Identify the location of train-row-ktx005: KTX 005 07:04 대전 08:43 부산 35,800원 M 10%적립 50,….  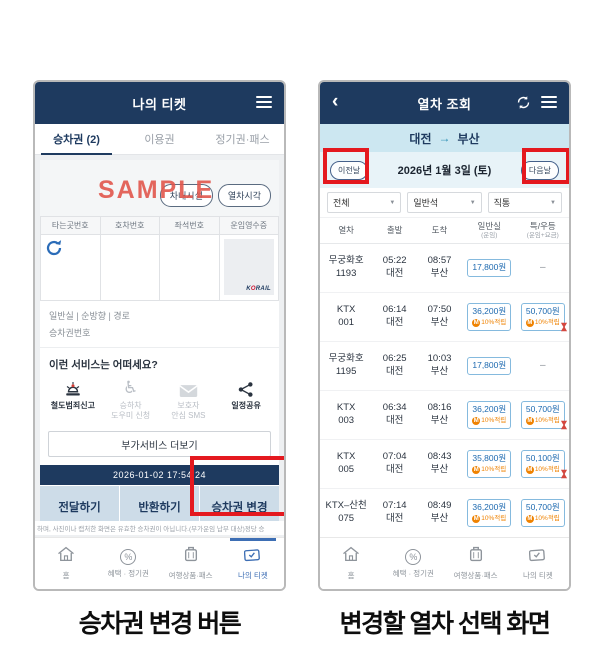
(444, 464).